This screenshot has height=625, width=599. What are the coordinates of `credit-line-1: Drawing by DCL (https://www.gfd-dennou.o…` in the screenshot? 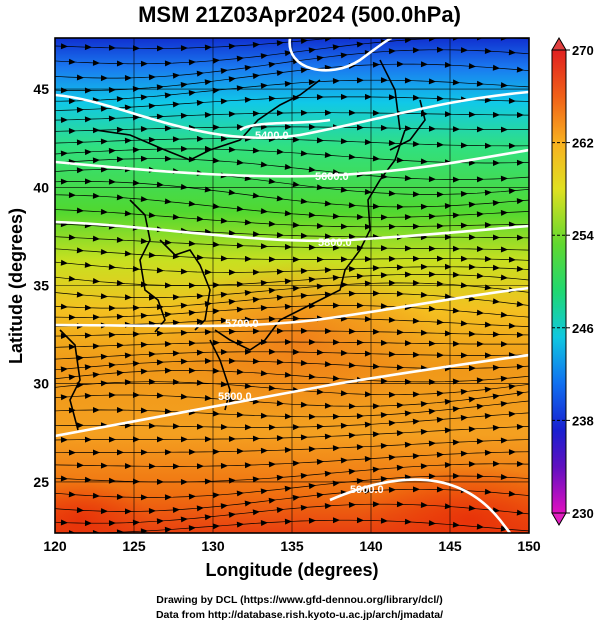 It's located at (299, 600).